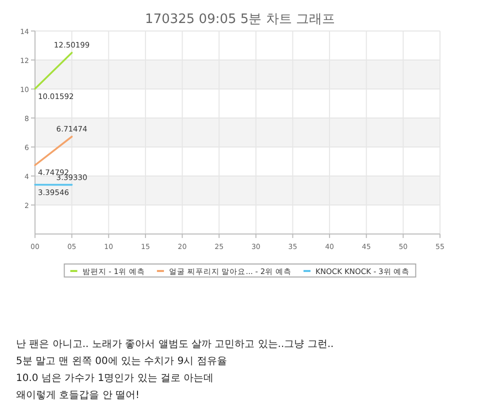  Describe the element at coordinates (240, 19) in the screenshot. I see `chart-title: 170325 09:05 5분 차트 그래프` at that location.